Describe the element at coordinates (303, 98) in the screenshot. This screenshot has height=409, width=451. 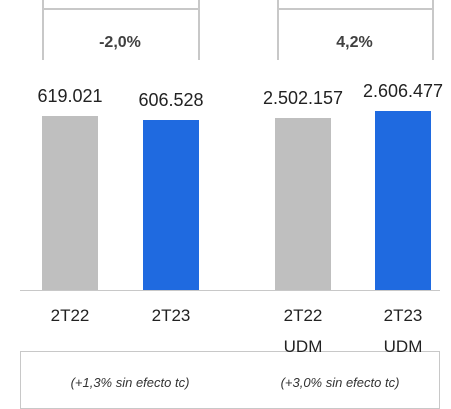
I see `value-label: 2.502.157` at that location.